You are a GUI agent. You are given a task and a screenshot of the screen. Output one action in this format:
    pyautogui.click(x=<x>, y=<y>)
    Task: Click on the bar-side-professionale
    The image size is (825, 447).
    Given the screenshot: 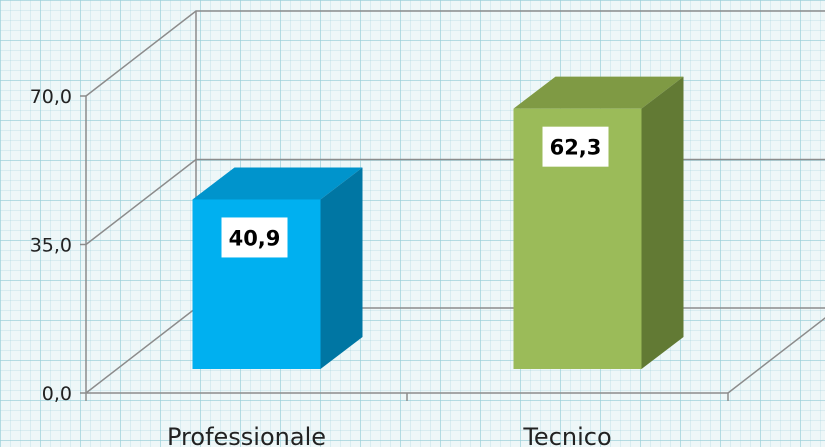 What is the action you would take?
    pyautogui.click(x=341, y=268)
    